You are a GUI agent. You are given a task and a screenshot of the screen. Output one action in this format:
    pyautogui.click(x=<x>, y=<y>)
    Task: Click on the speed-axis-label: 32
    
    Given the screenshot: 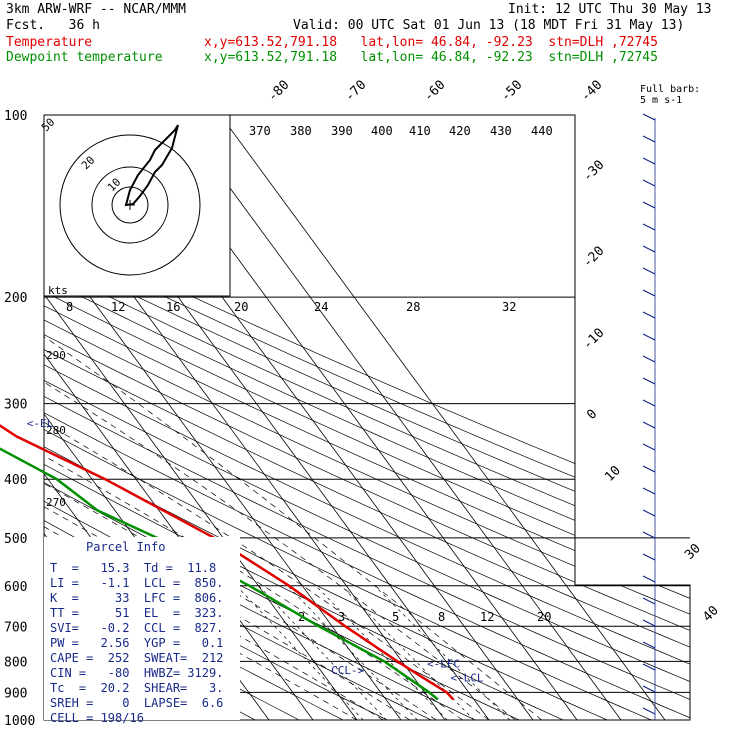 What is the action you would take?
    pyautogui.click(x=509, y=307)
    